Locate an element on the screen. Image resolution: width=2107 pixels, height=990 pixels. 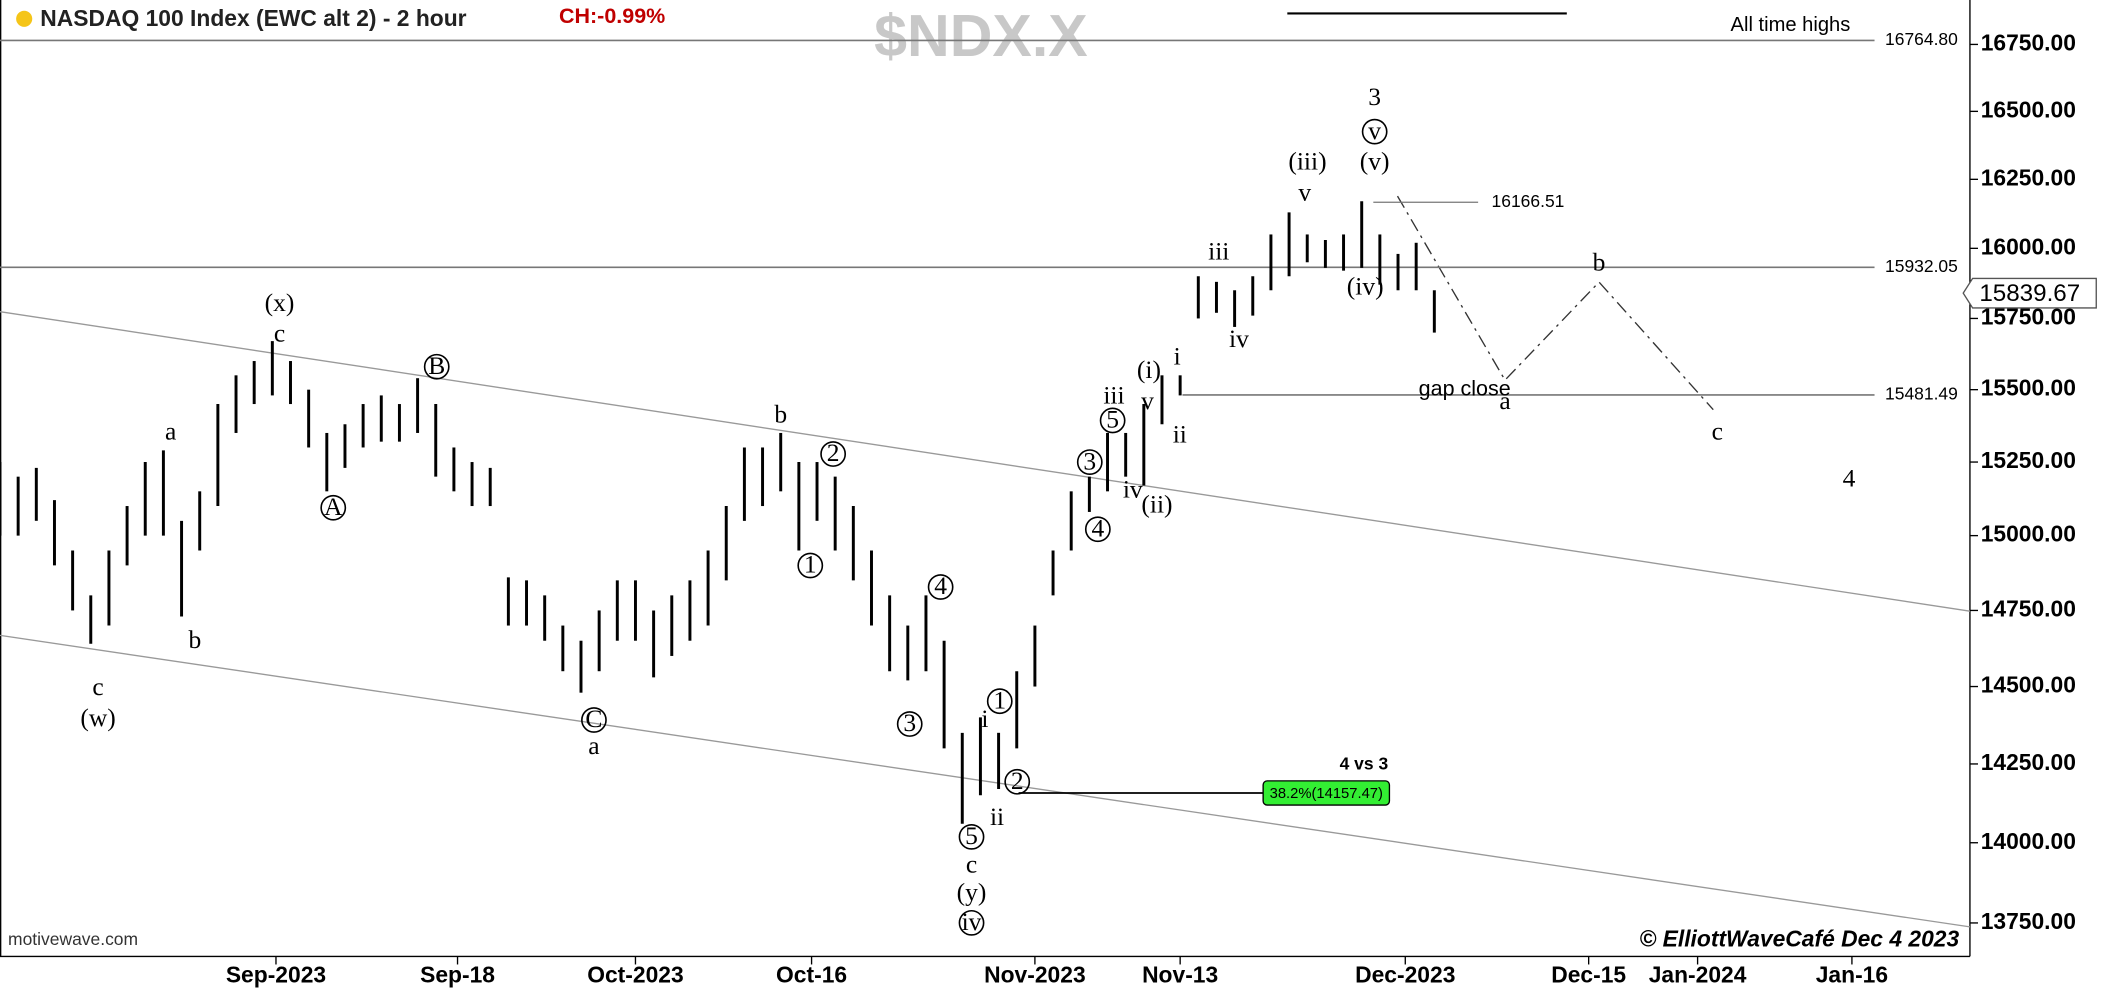
chart-title: NASDAQ 100 Index (EWC alt 2) - 2 hour is located at coordinates (253, 18).